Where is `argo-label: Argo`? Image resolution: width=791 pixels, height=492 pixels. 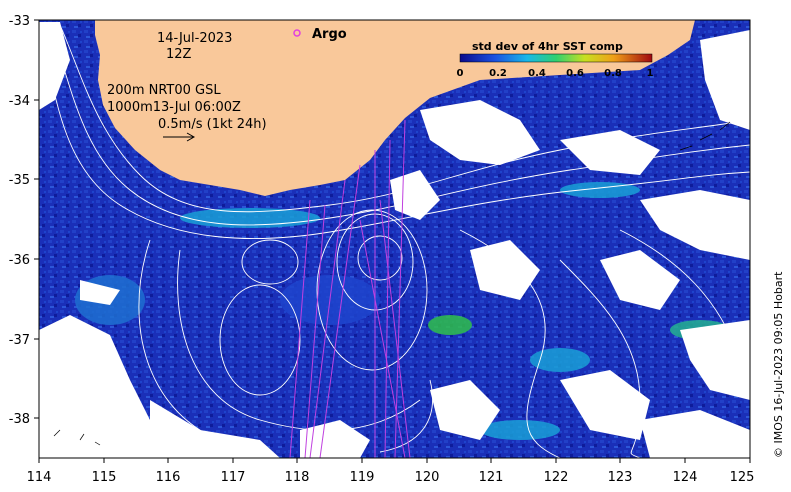 argo-label: Argo is located at coordinates (329, 34).